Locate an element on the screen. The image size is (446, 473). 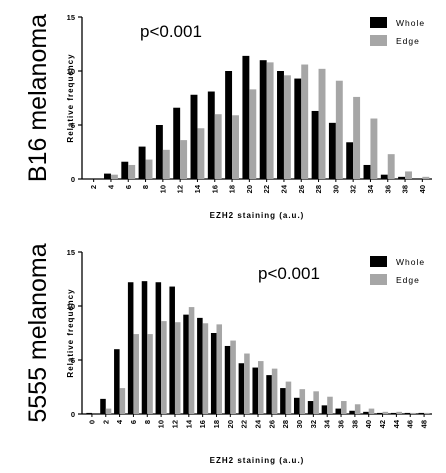
y-axis-label: Relative frequency is located at coordinates (70, 332).